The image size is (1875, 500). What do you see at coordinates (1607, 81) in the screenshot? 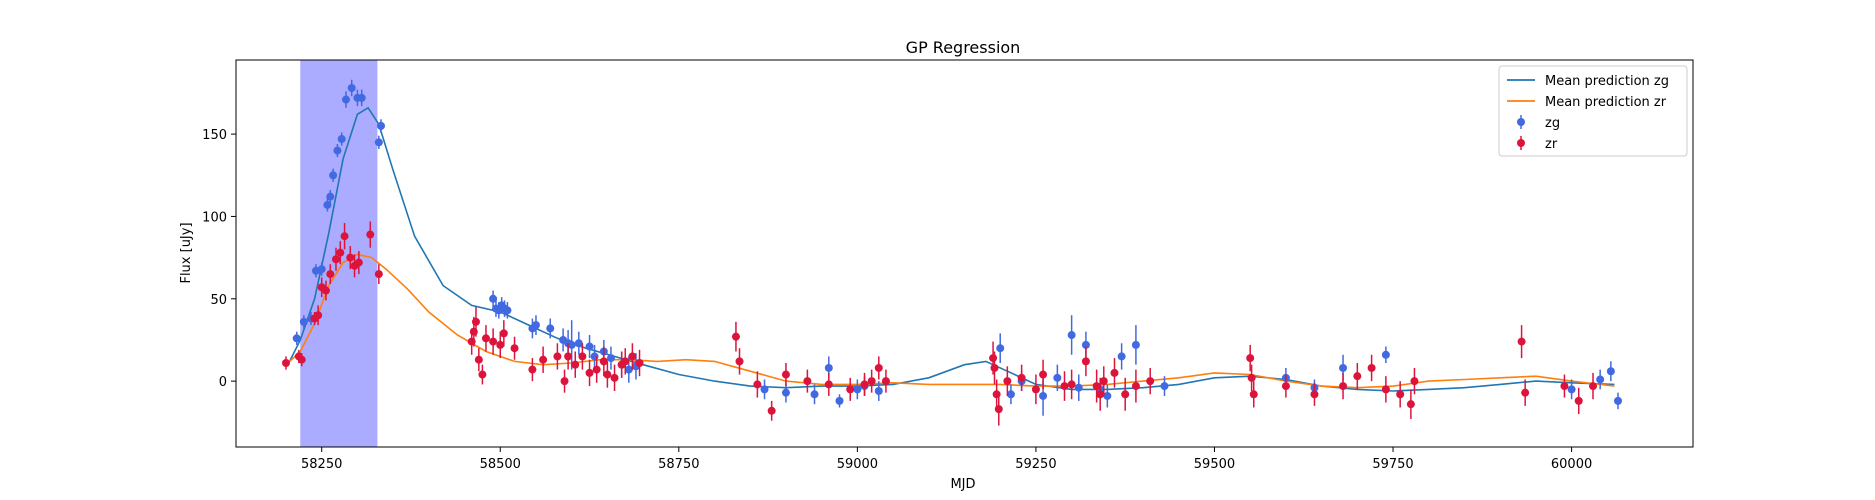
I see `legend-label: Mean prediction zg` at bounding box center [1607, 81].